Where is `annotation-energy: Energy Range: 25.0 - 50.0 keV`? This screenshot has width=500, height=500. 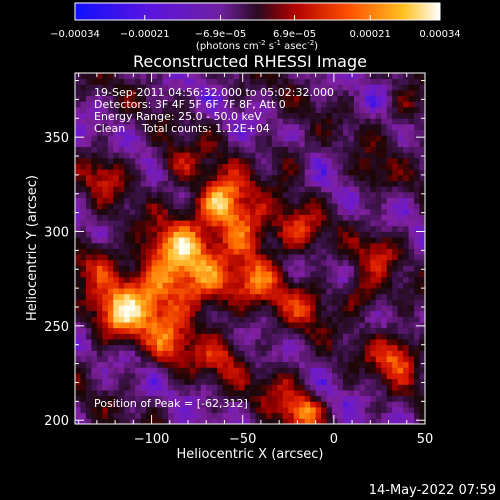
annotation-energy: Energy Range: 25.0 - 50.0 keV is located at coordinates (178, 116).